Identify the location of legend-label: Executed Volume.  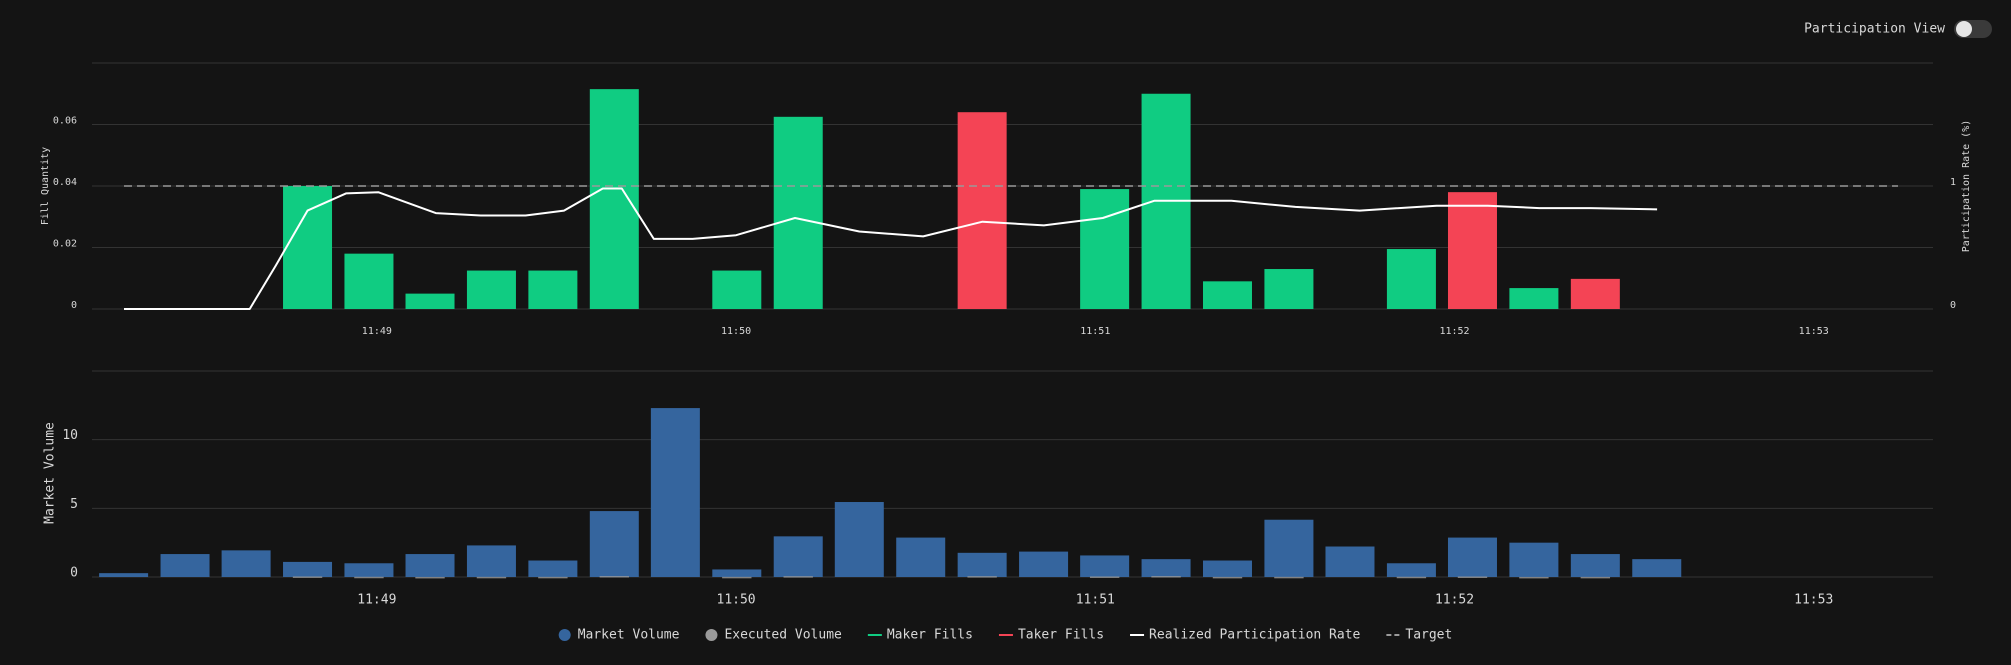
(783, 635).